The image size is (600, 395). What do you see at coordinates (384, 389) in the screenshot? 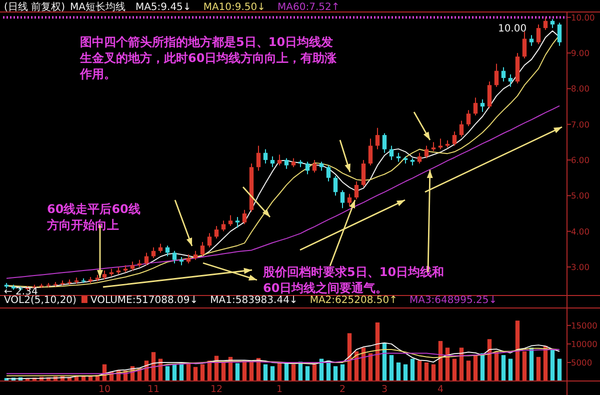
I see `x-tick-label: 3` at bounding box center [384, 389].